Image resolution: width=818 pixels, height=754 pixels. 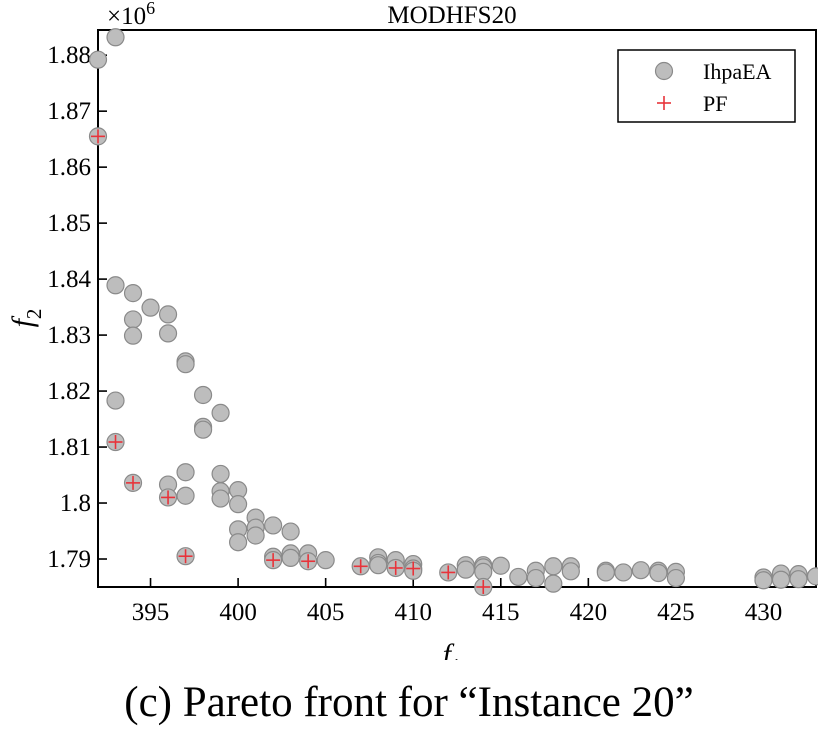 I want to click on y-tick-label: 1.82, so click(x=69, y=391).